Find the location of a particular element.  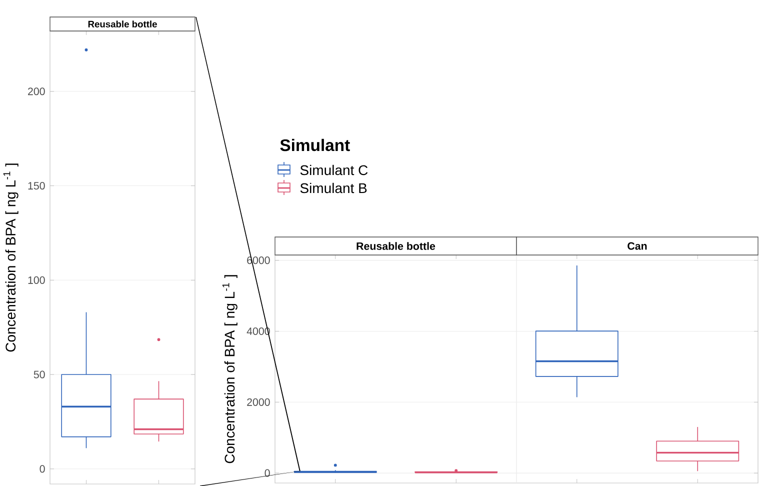

y-tick-label: 2000 is located at coordinates (258, 402).